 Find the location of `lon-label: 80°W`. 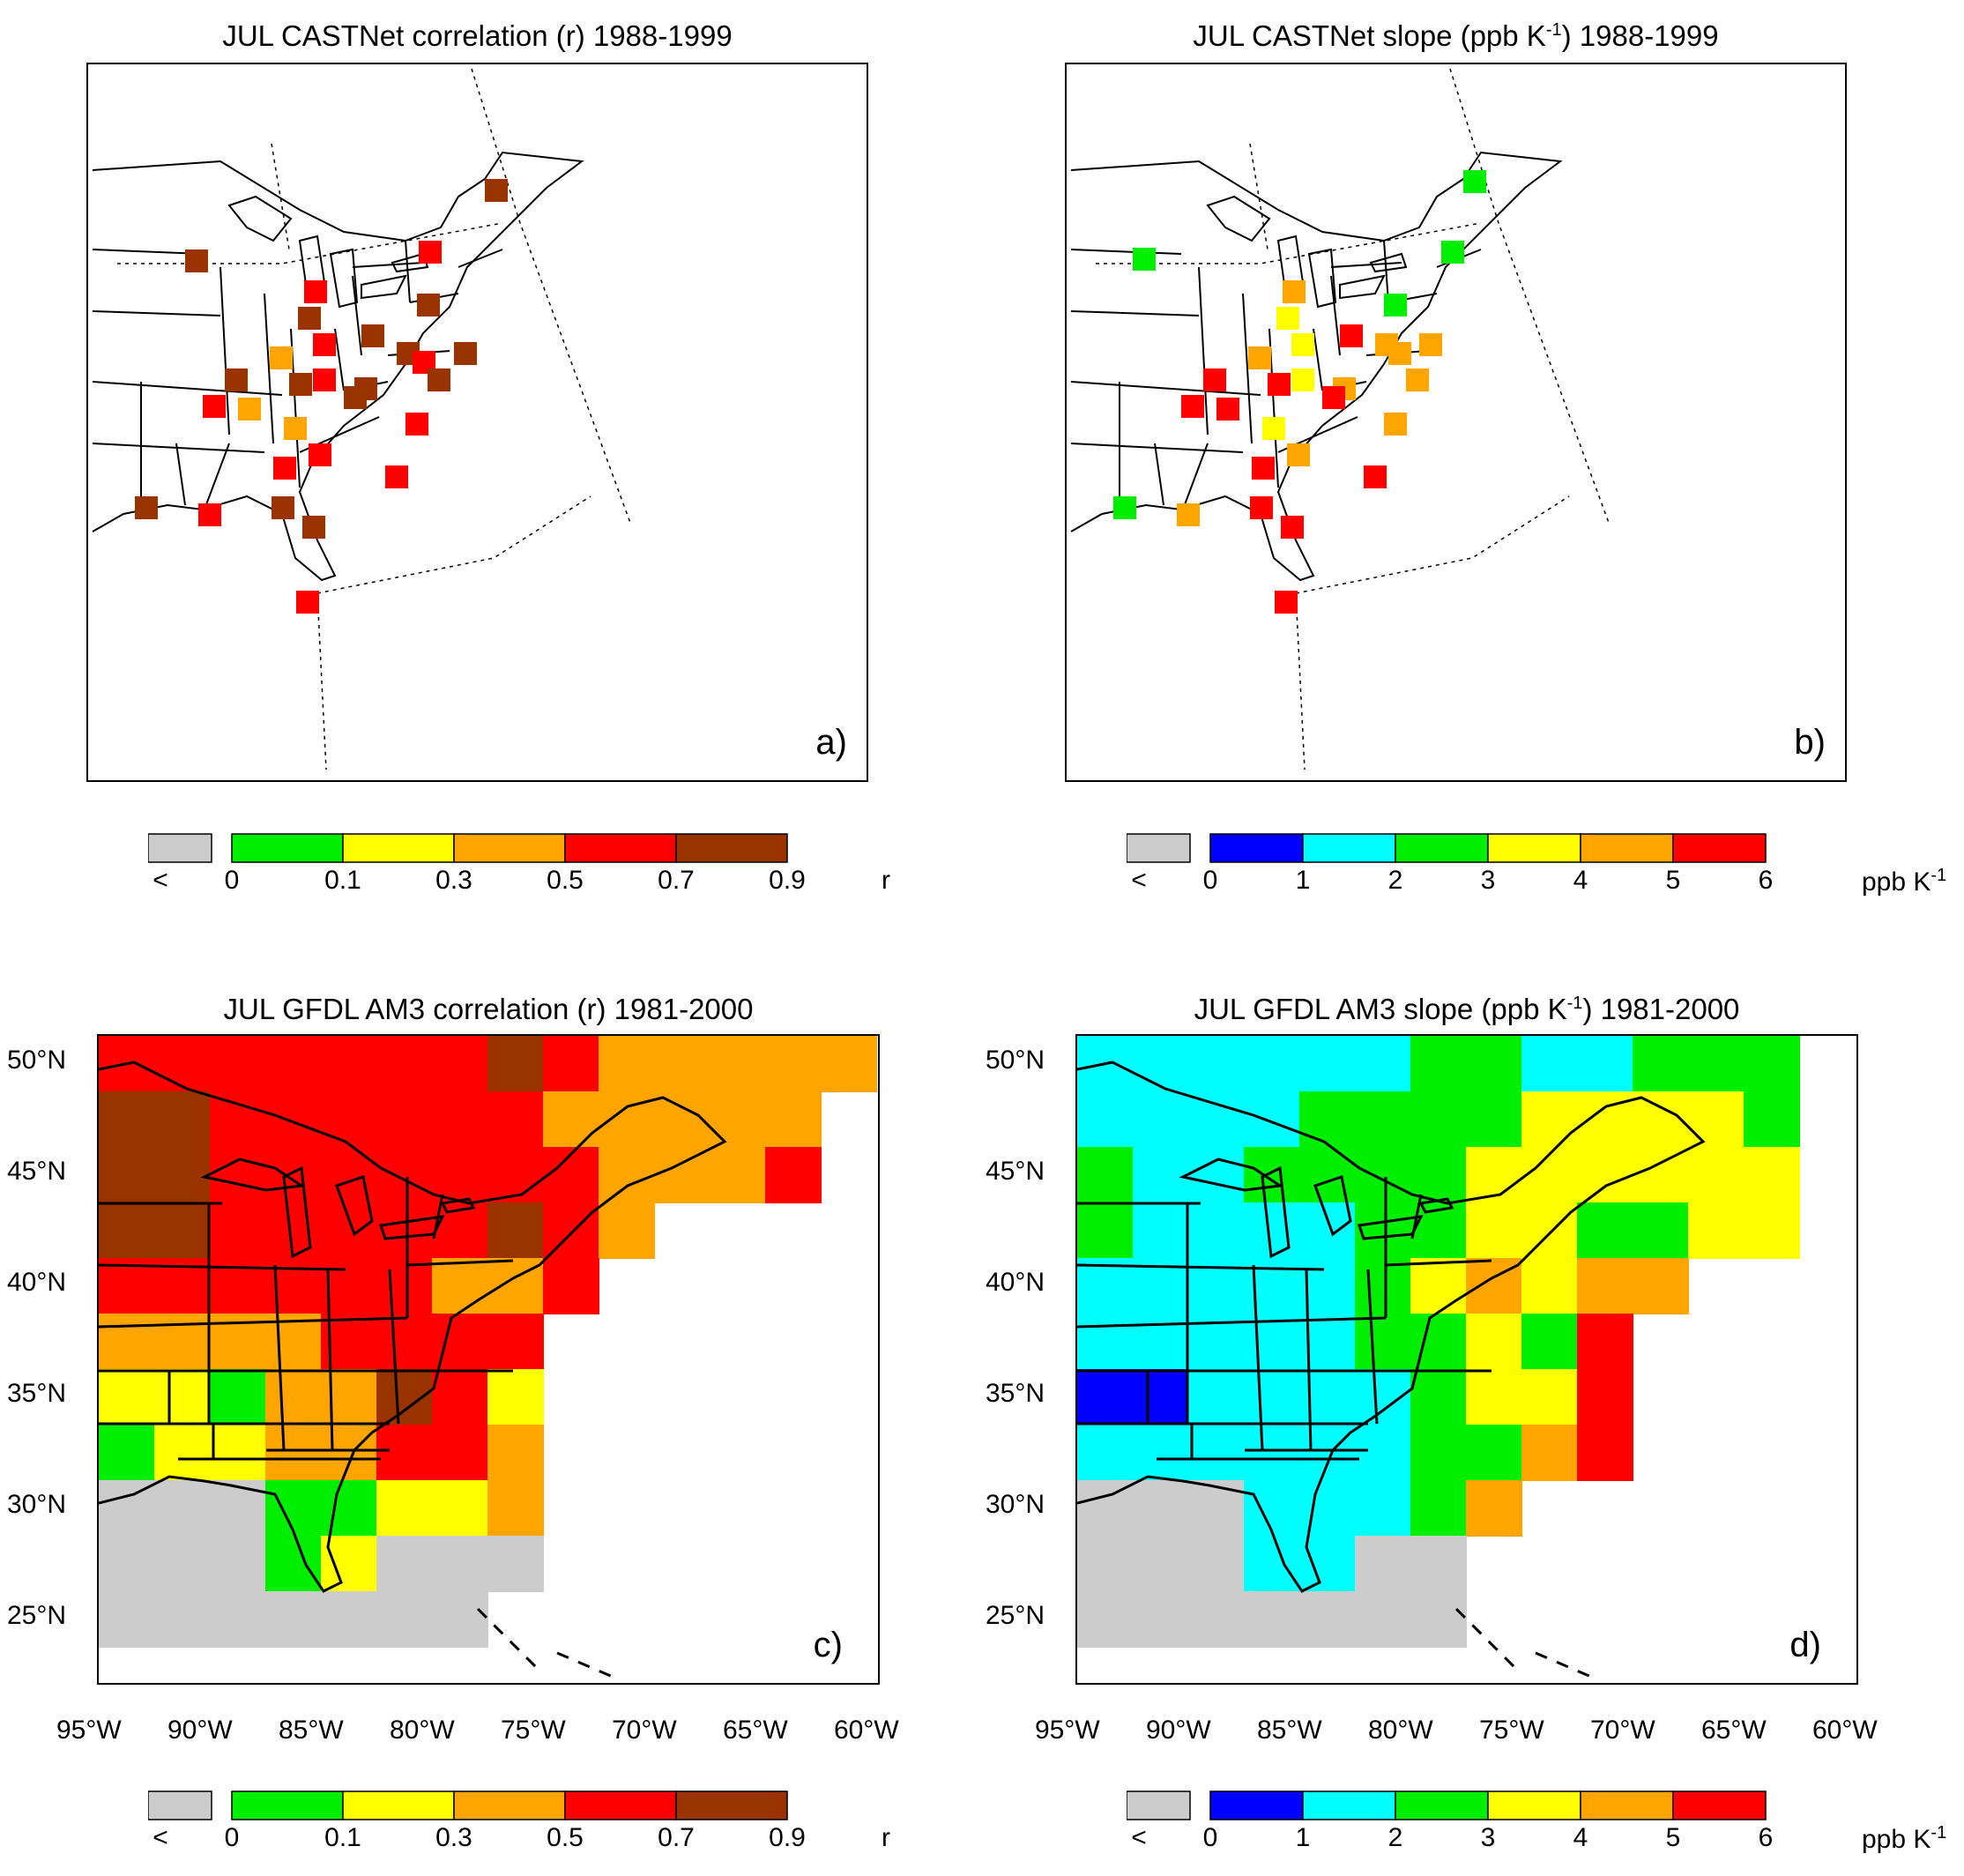

lon-label: 80°W is located at coordinates (1400, 1730).